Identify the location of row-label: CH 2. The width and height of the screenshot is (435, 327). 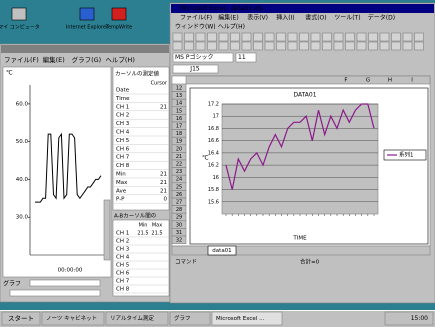
(122, 116).